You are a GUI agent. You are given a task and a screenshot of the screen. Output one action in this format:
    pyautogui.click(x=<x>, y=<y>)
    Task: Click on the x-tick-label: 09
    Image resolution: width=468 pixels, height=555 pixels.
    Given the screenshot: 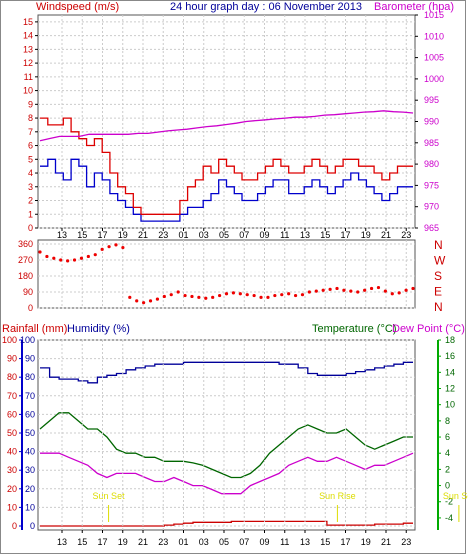 What is the action you would take?
    pyautogui.click(x=264, y=235)
    